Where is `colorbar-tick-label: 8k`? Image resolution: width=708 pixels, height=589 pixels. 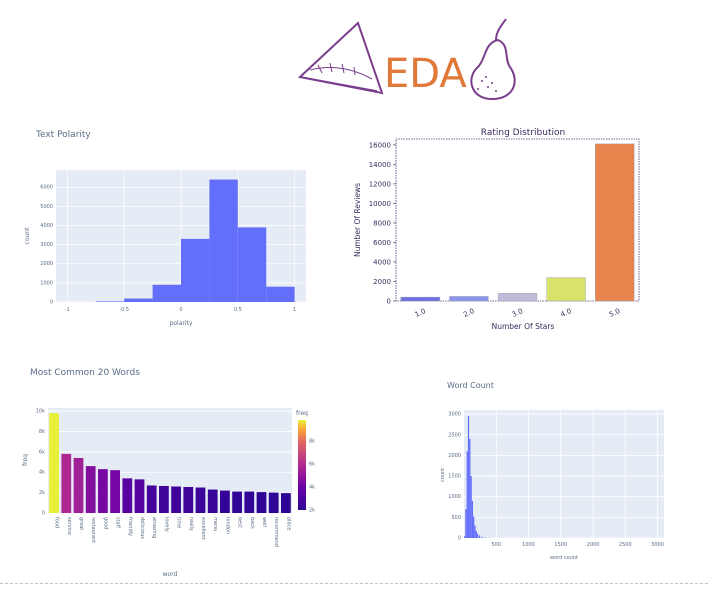
colorbar-tick-label: 8k is located at coordinates (312, 442).